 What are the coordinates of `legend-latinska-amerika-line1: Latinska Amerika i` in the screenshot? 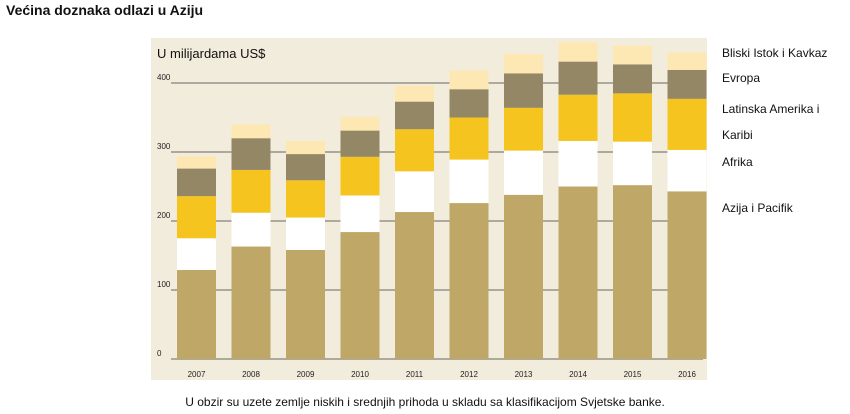 It's located at (771, 109).